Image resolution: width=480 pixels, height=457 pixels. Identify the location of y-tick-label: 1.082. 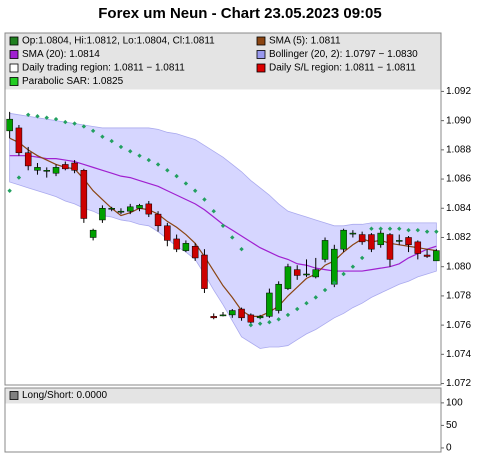
(458, 237).